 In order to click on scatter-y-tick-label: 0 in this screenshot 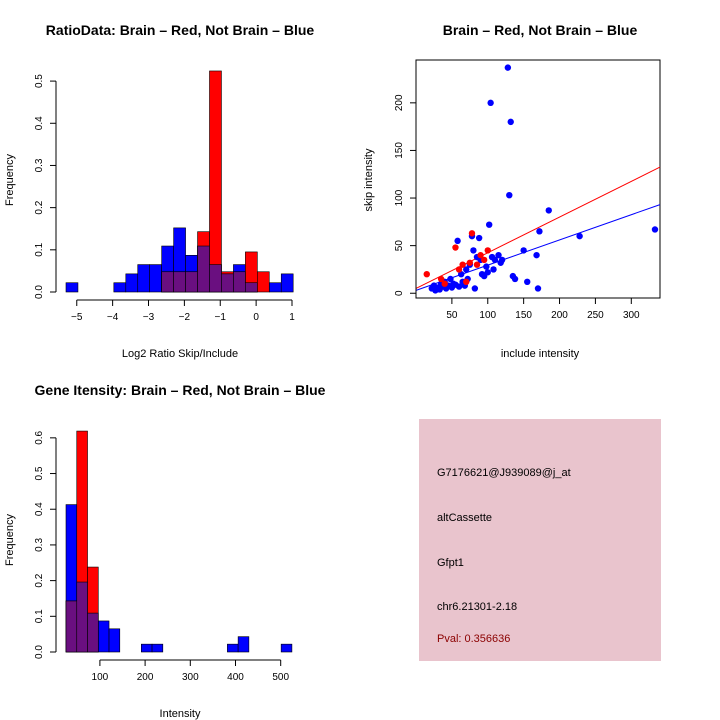, I will do `click(399, 293)`.